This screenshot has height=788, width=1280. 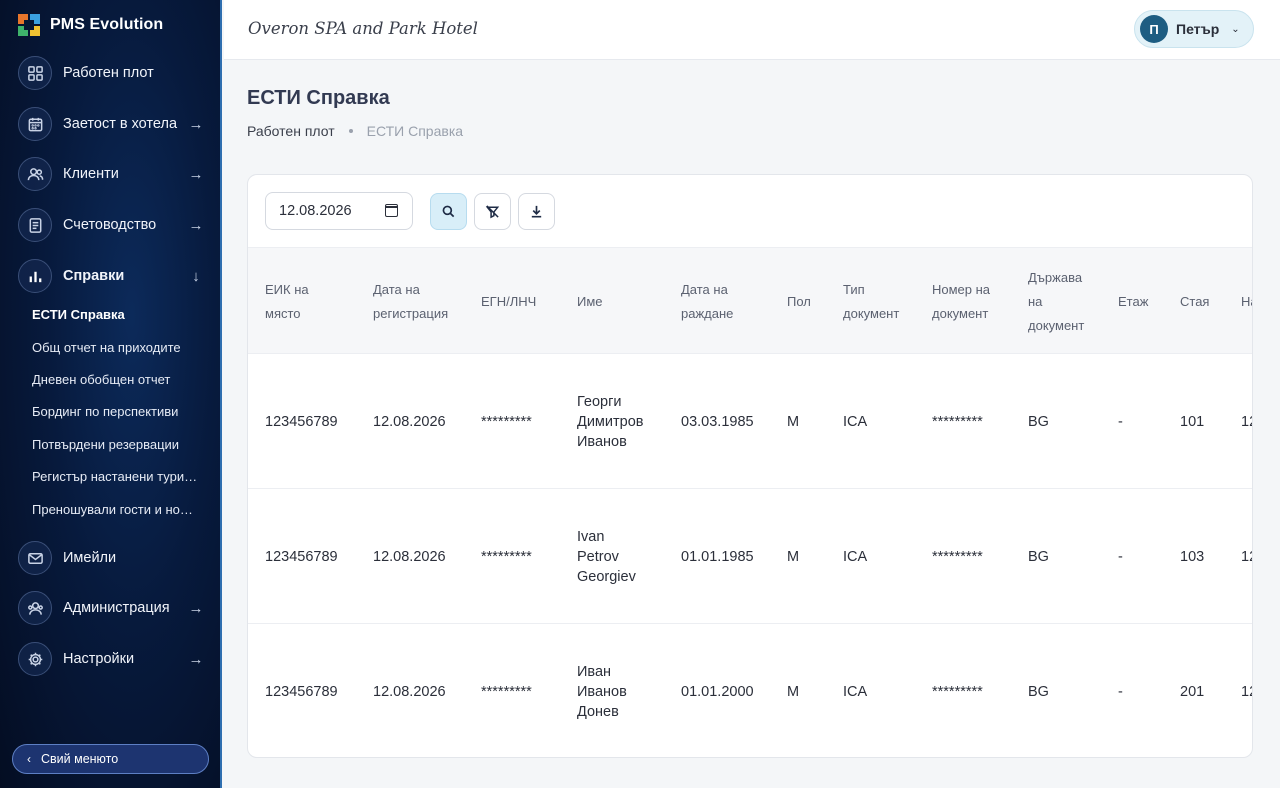 What do you see at coordinates (1192, 556) in the screenshot?
I see `table-cell-room: 103` at bounding box center [1192, 556].